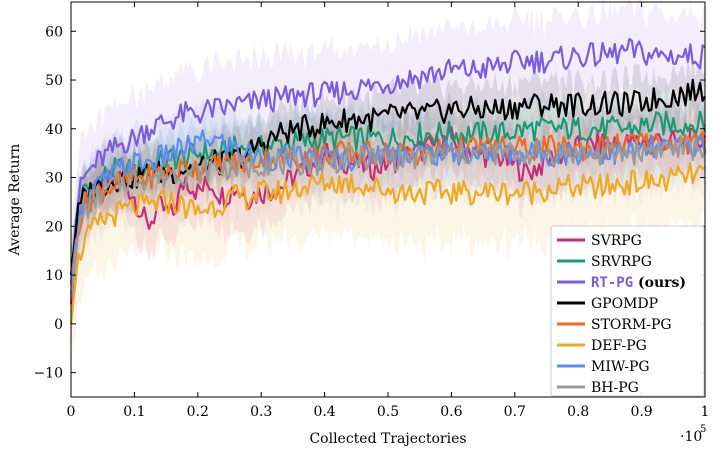  I want to click on legend-box, so click(627, 311).